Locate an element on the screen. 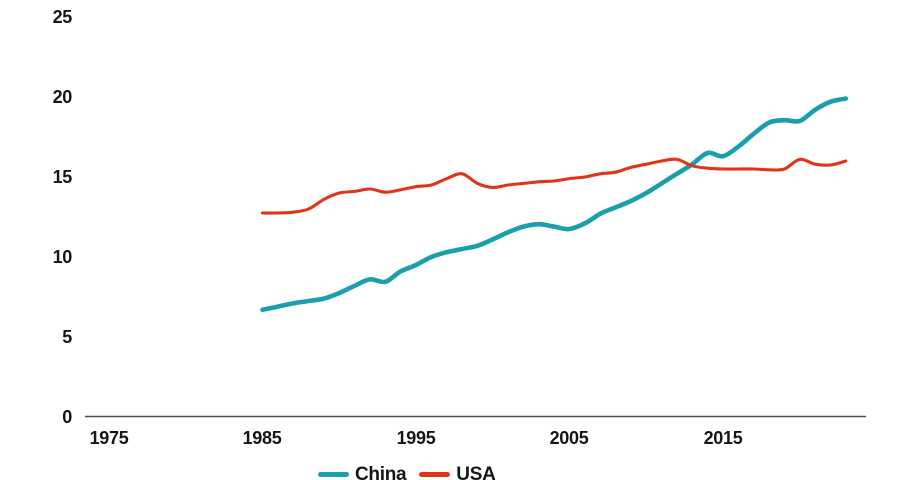 The width and height of the screenshot is (900, 480). x-axis-tick-label: 2005 is located at coordinates (569, 438).